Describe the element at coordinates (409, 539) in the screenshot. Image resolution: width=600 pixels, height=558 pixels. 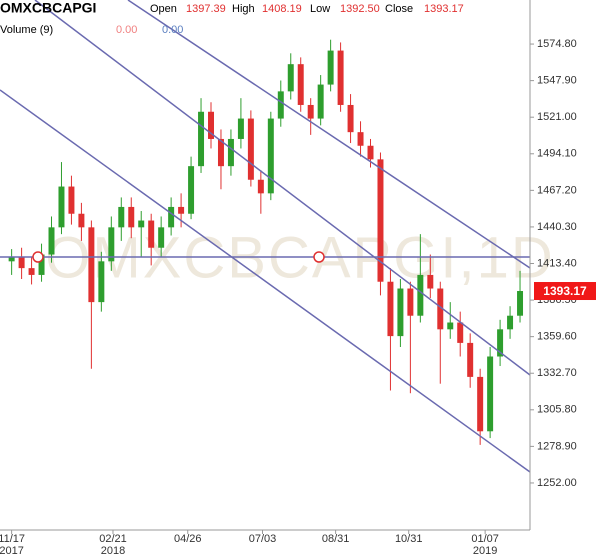
I see `x-tick-label: 10/31` at that location.